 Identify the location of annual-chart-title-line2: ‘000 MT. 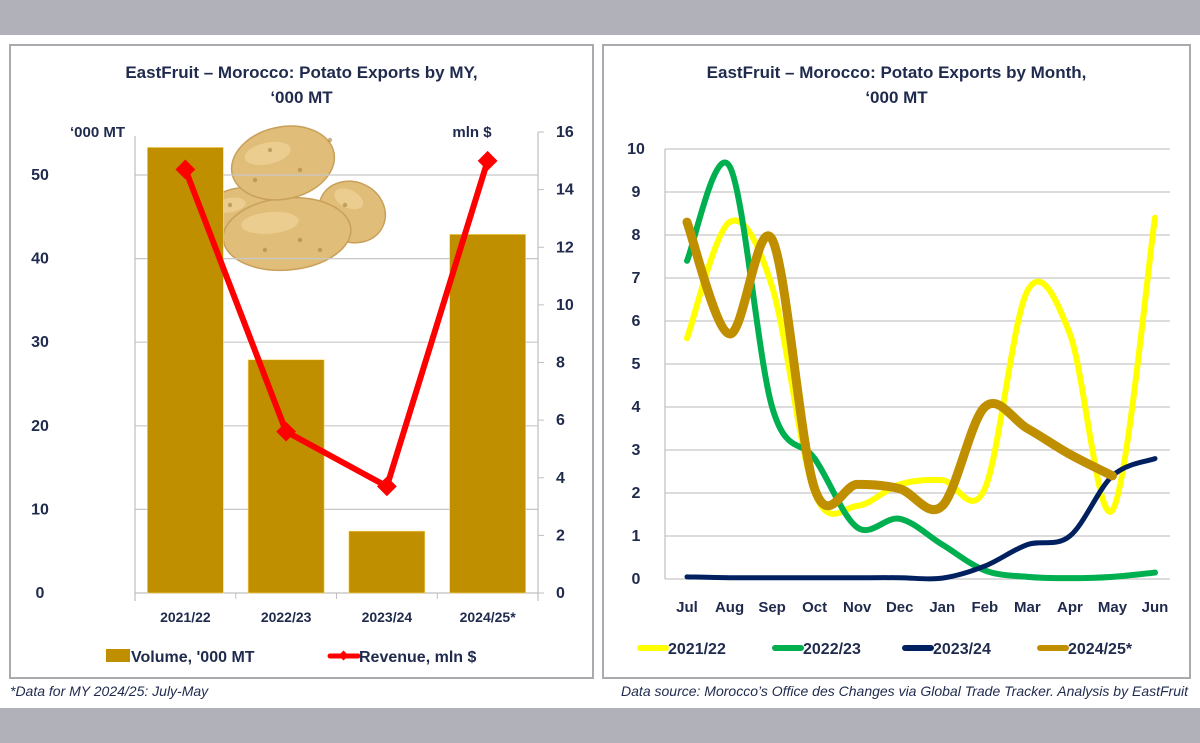
(301, 97).